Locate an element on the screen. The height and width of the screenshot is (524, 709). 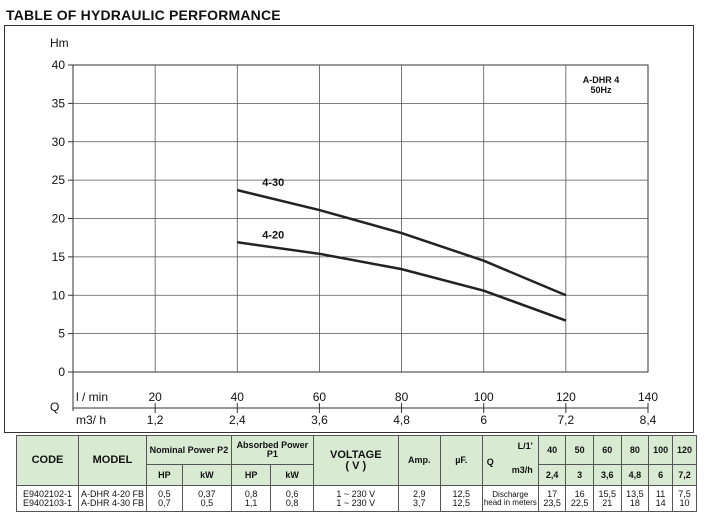
y-tick-label: 25 is located at coordinates (59, 180).